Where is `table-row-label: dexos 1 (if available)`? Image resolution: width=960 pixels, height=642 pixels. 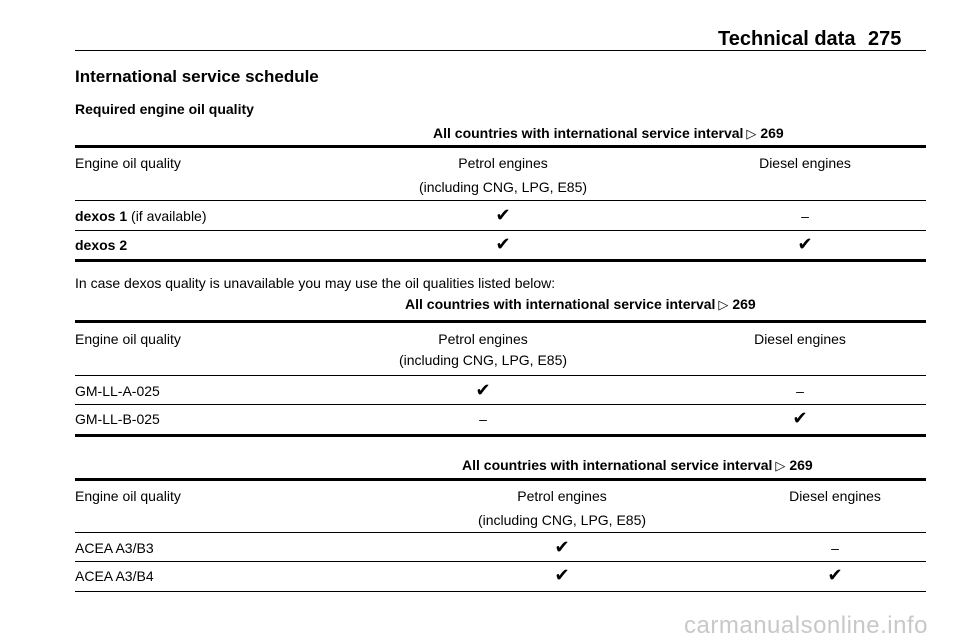 table-row-label: dexos 1 (if available) is located at coordinates (141, 216).